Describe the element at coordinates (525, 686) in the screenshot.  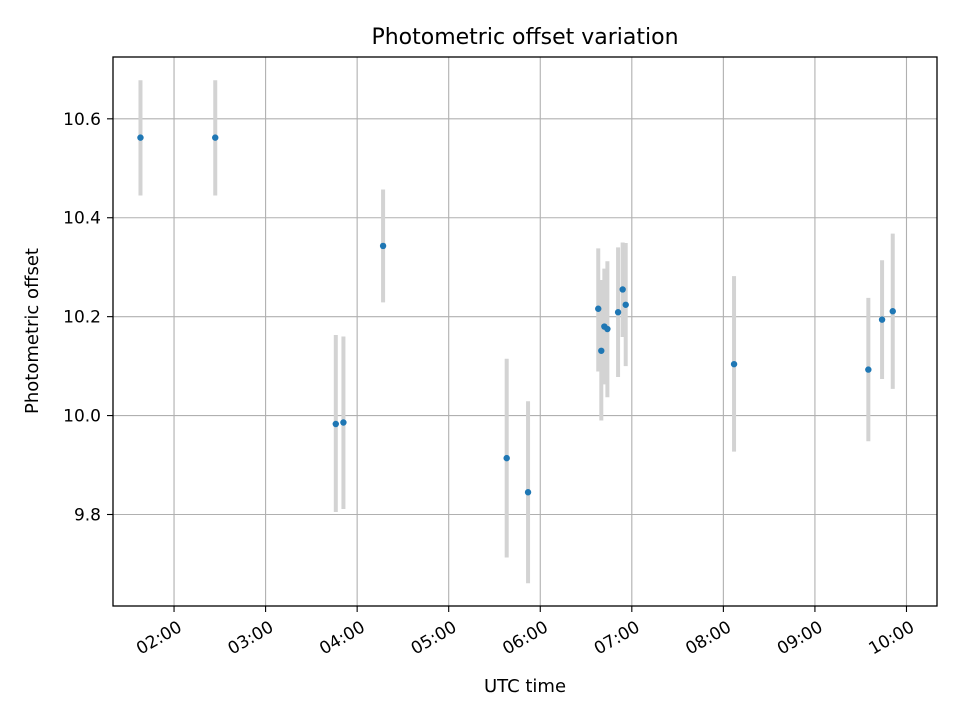
I see `x-axis-label: UTC time` at that location.